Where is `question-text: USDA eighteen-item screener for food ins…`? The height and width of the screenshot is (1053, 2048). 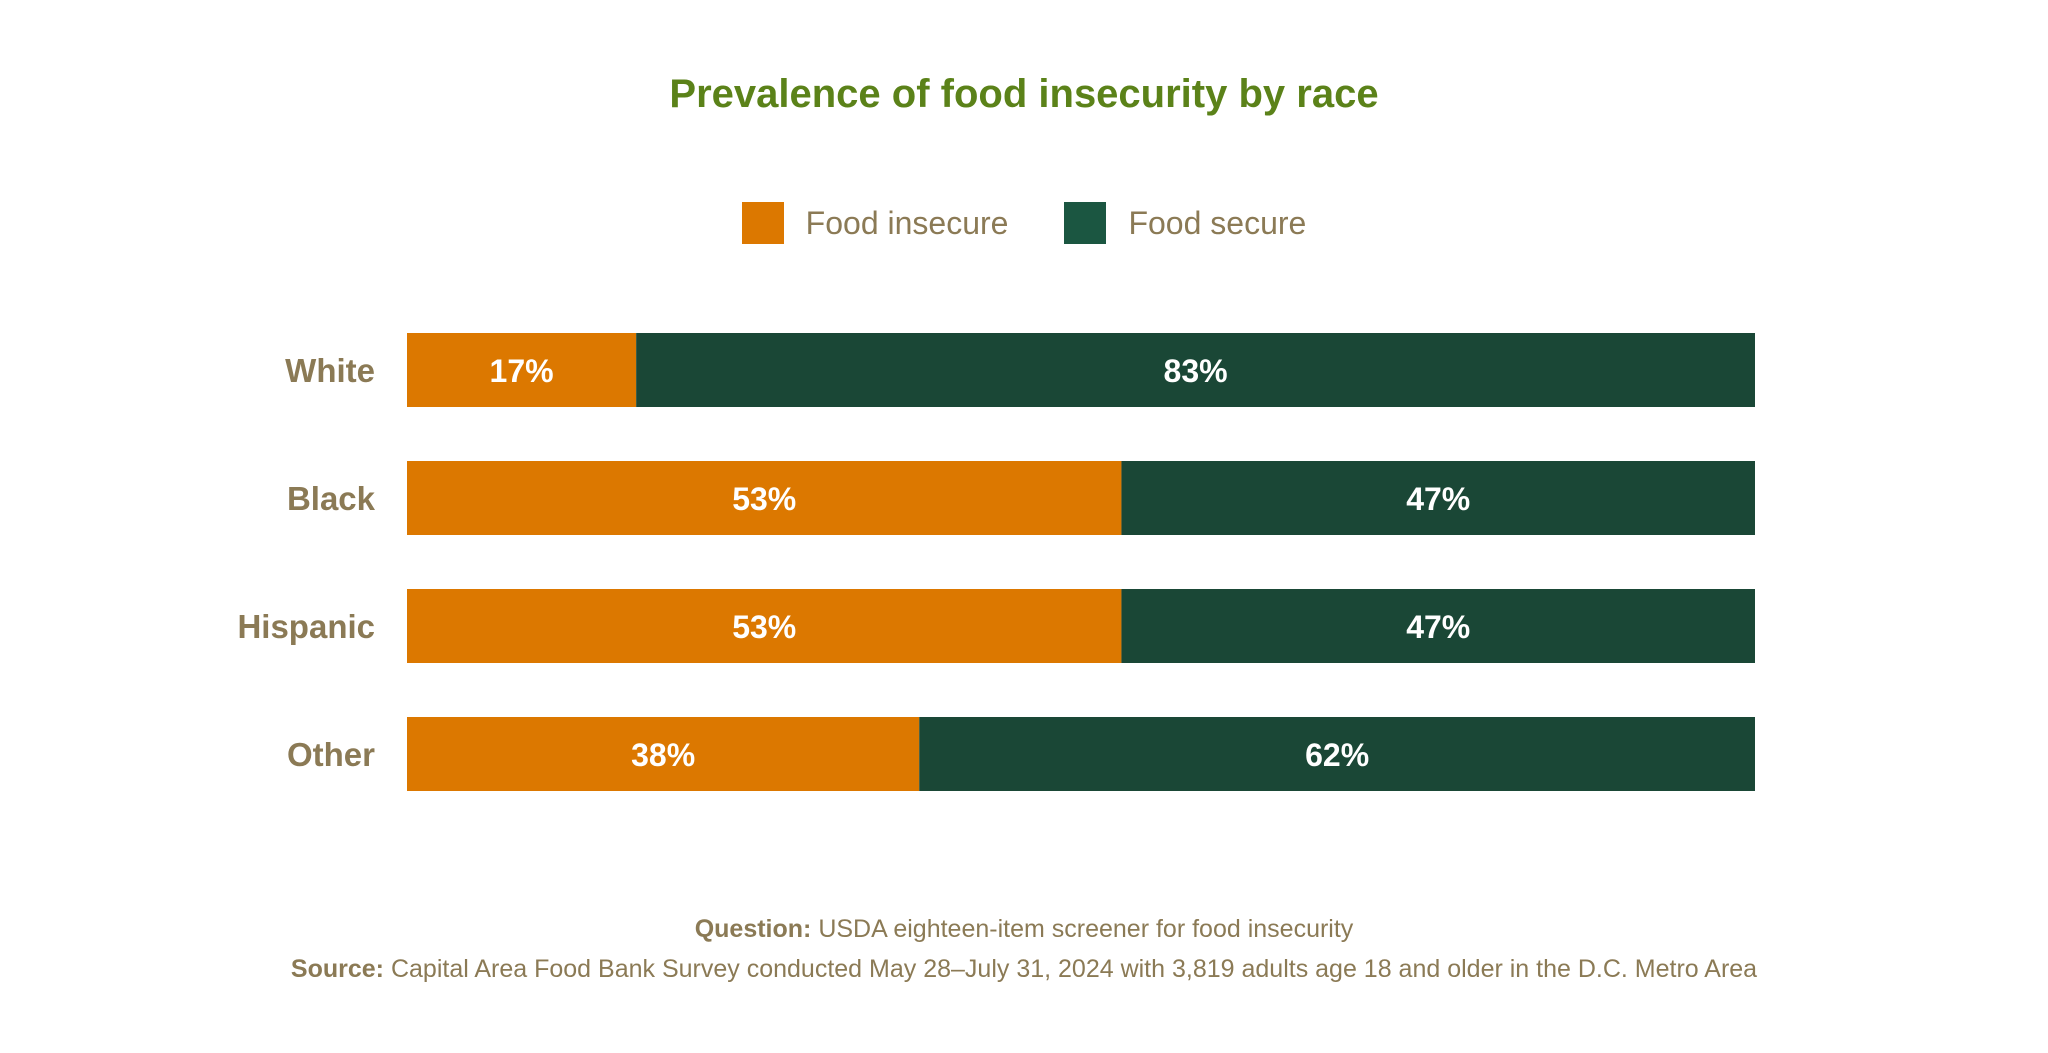 question-text: USDA eighteen-item screener for food ins… is located at coordinates (1082, 929).